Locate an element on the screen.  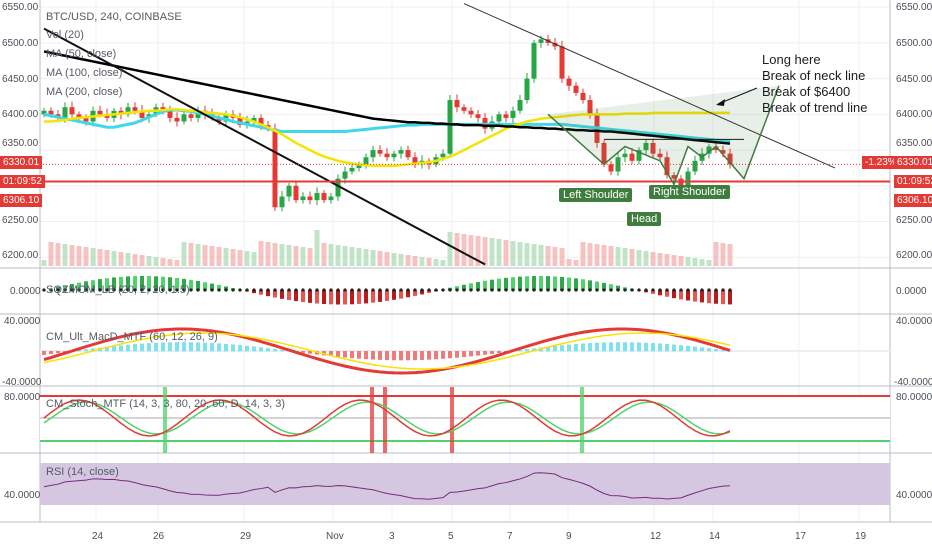
x-tick-19: 19 is located at coordinates (861, 536).